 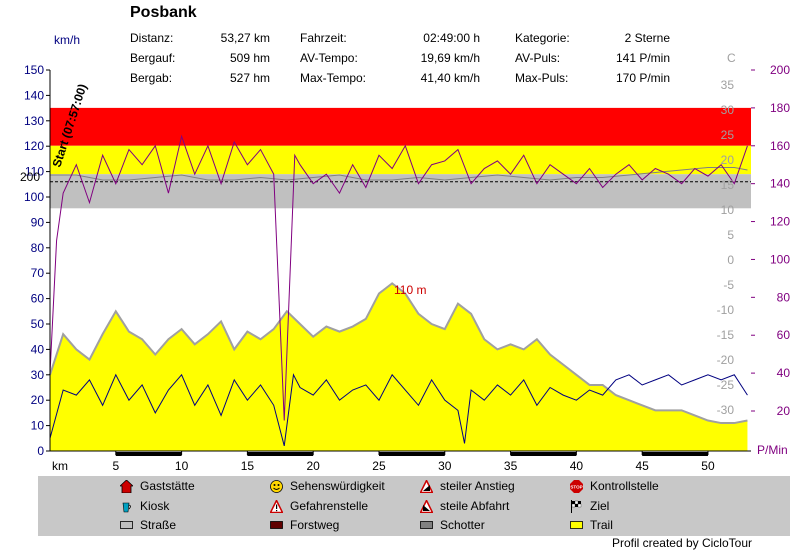 I want to click on left-axis-tick-label: 10, so click(x=38, y=426).